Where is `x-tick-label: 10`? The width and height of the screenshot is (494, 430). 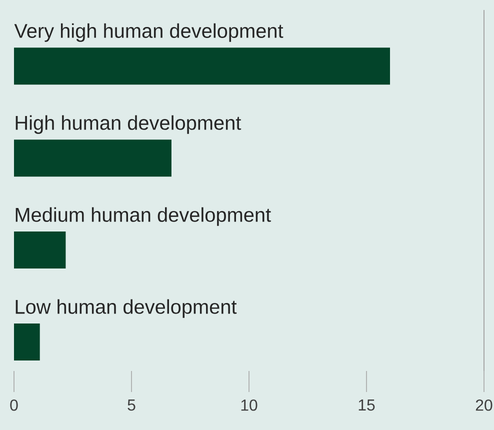 x-tick-label: 10 is located at coordinates (249, 405).